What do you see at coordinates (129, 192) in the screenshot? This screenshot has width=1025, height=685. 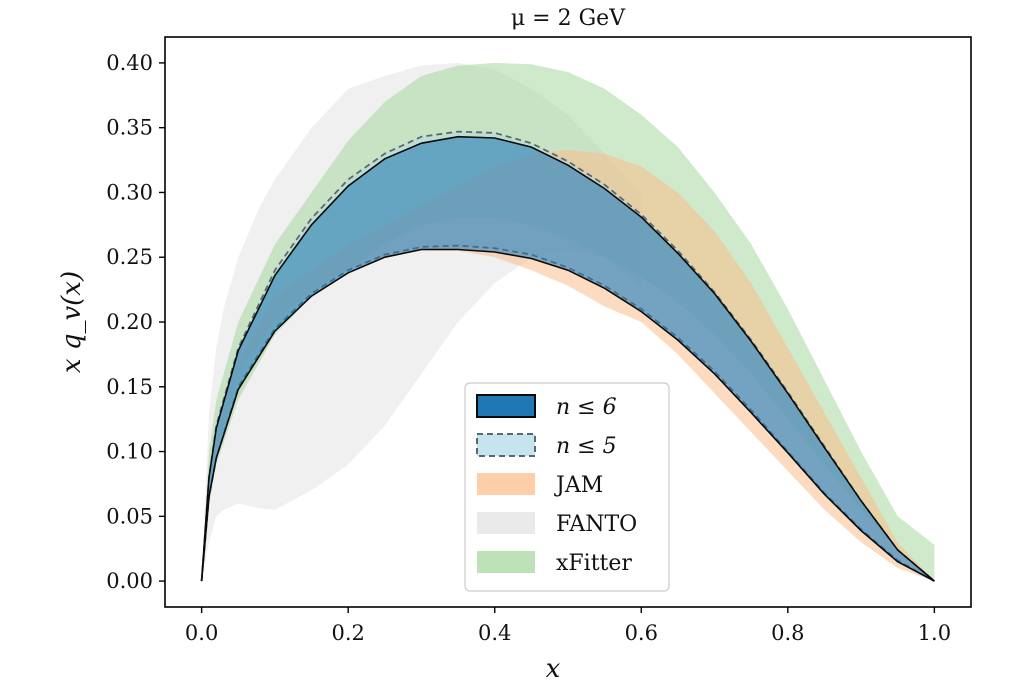 I see `y-tick-label: 0.30` at bounding box center [129, 192].